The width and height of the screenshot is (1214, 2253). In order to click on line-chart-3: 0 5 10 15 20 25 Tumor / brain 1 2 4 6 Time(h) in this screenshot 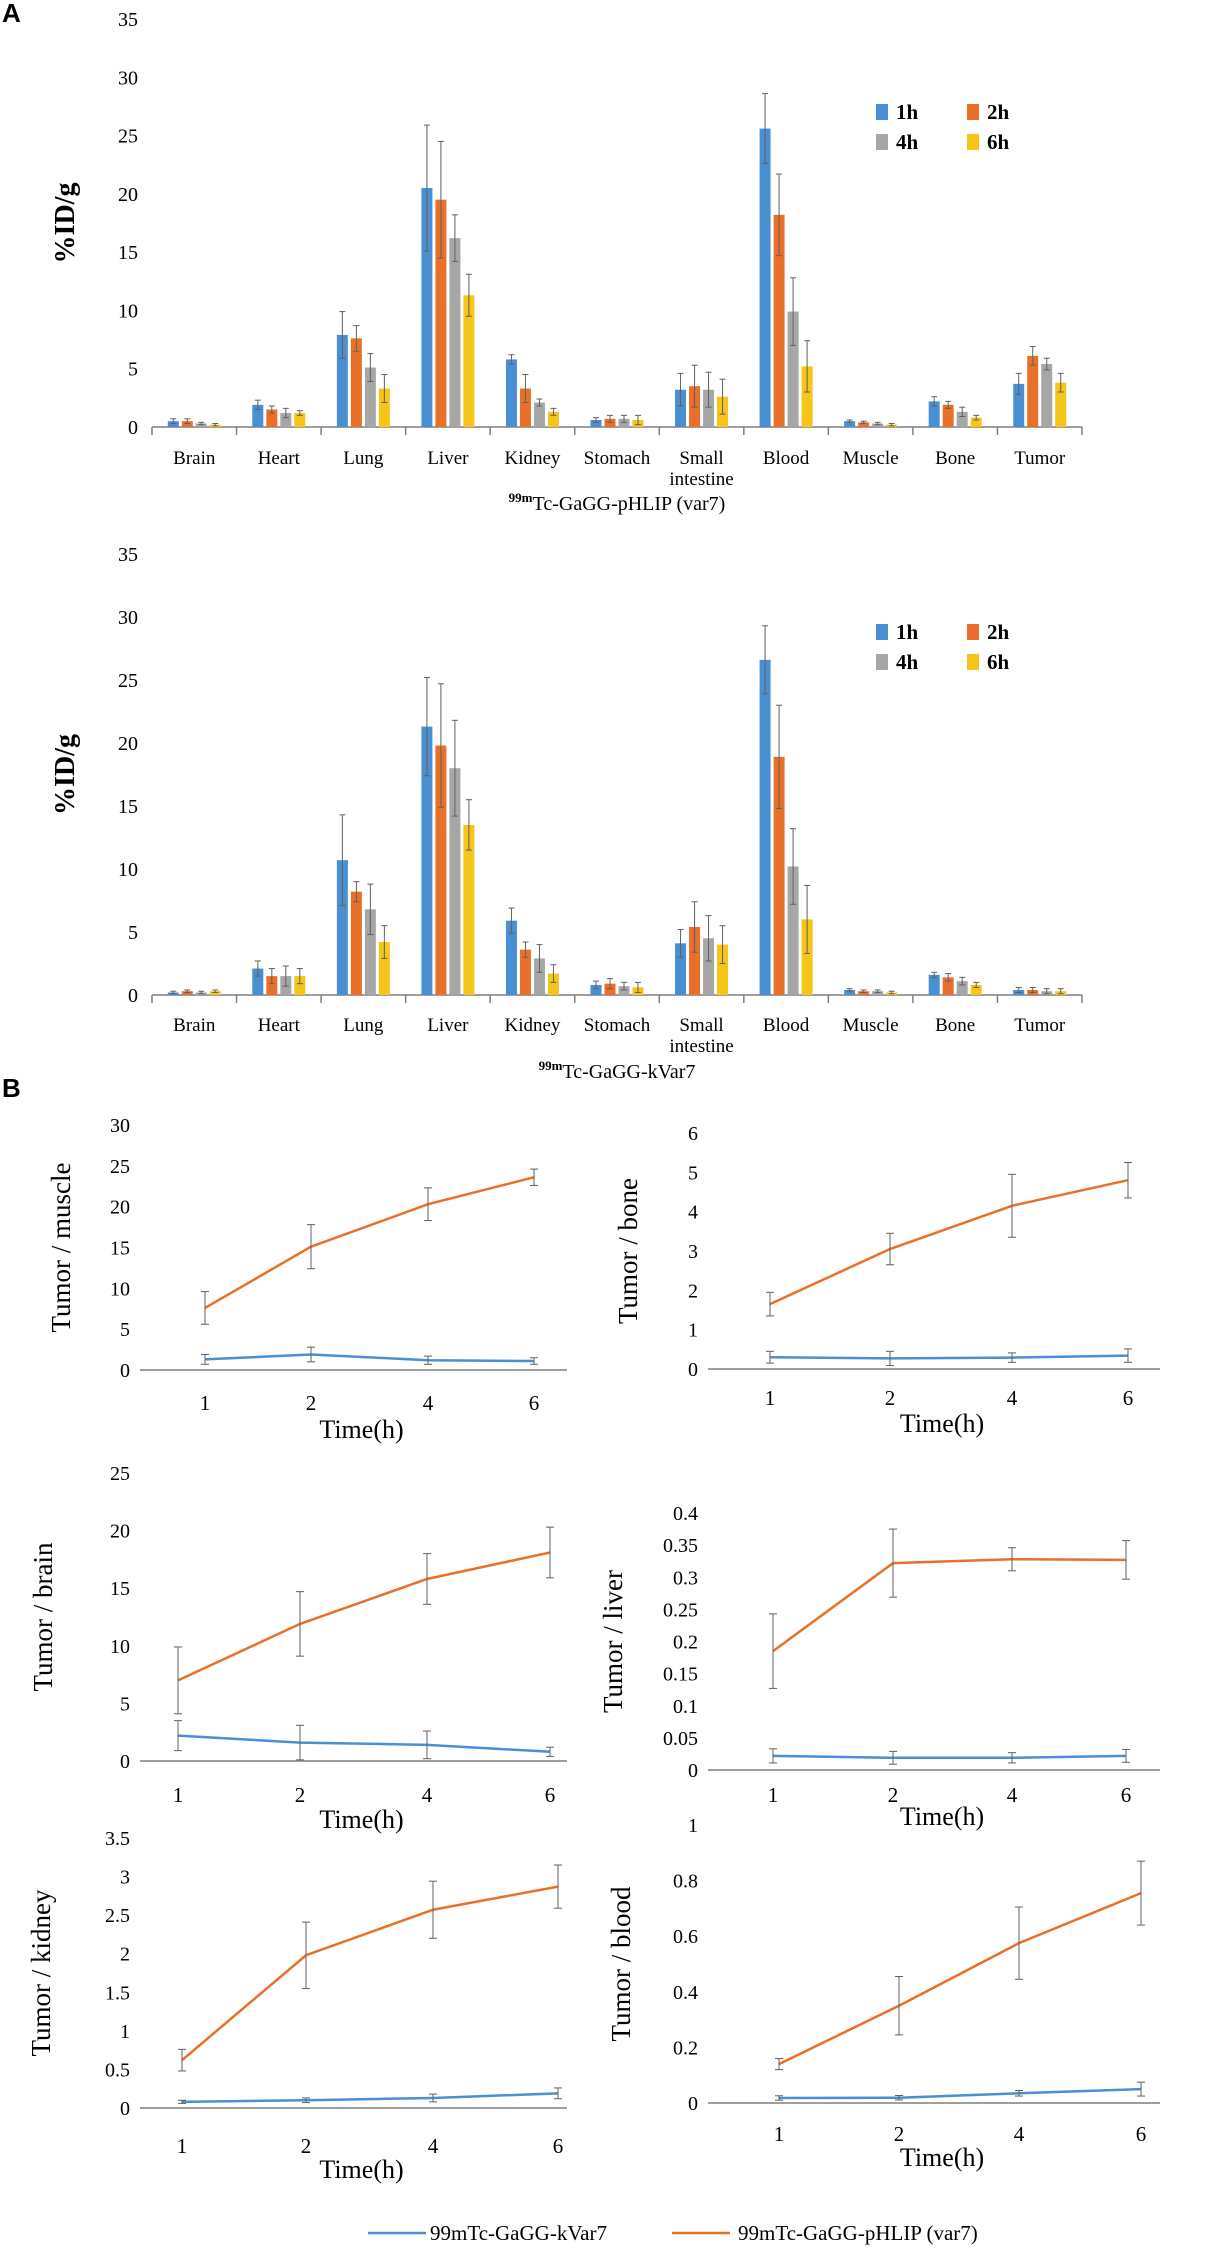, I will do `click(297, 1648)`.